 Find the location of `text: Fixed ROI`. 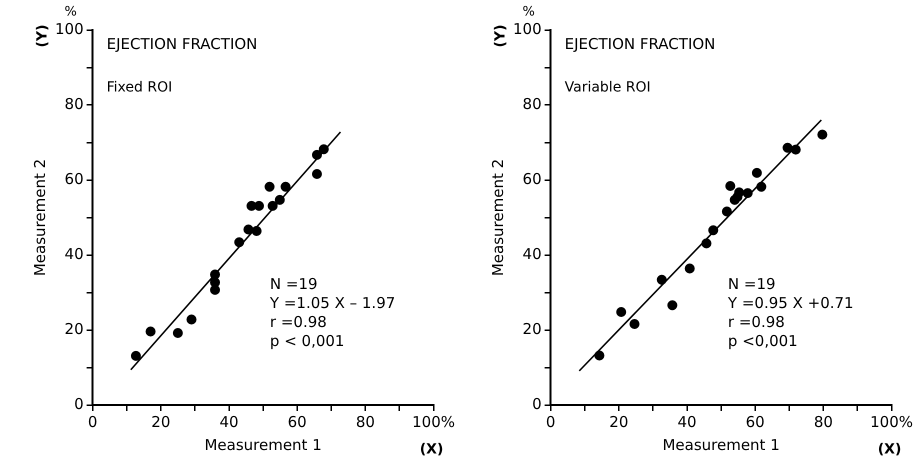

text: Fixed ROI is located at coordinates (139, 88).